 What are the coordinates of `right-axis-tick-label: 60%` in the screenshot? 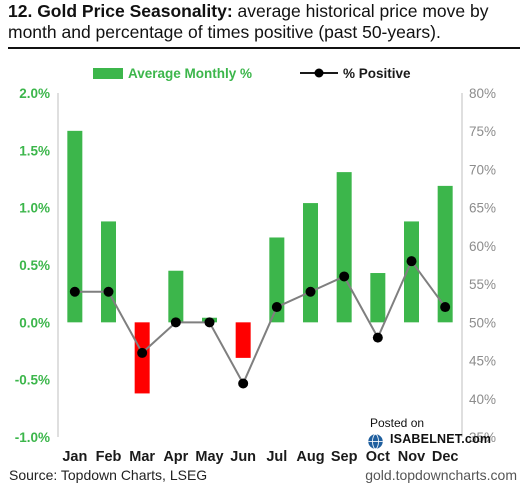 It's located at (482, 246).